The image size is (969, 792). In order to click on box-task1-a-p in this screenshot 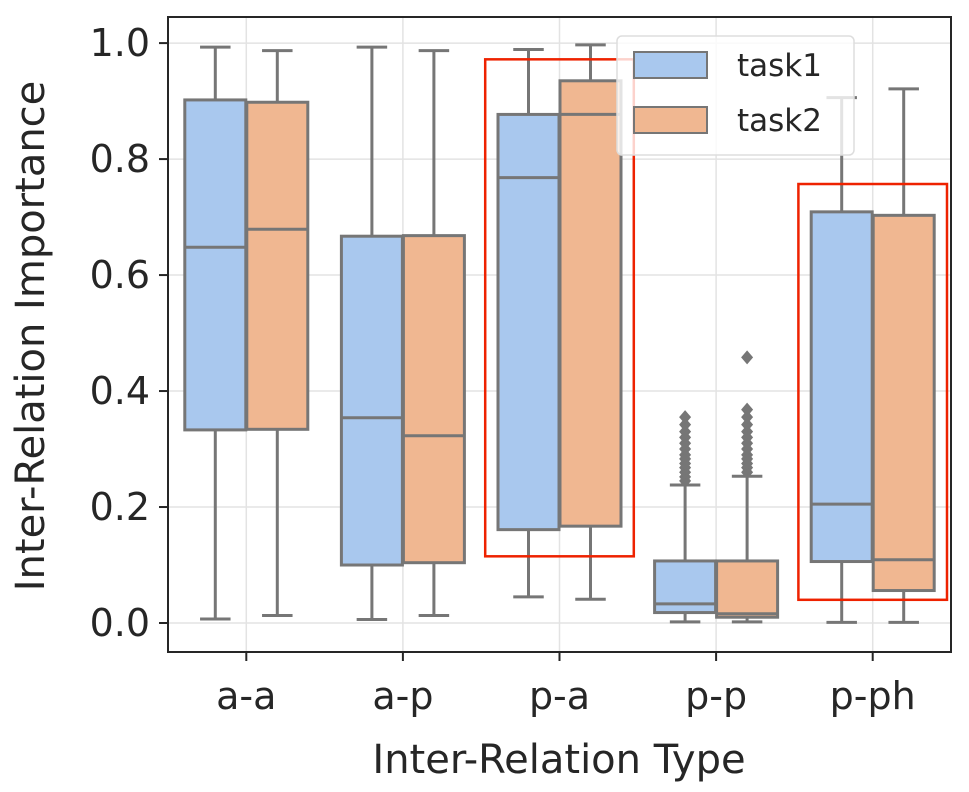, I will do `click(371, 400)`.